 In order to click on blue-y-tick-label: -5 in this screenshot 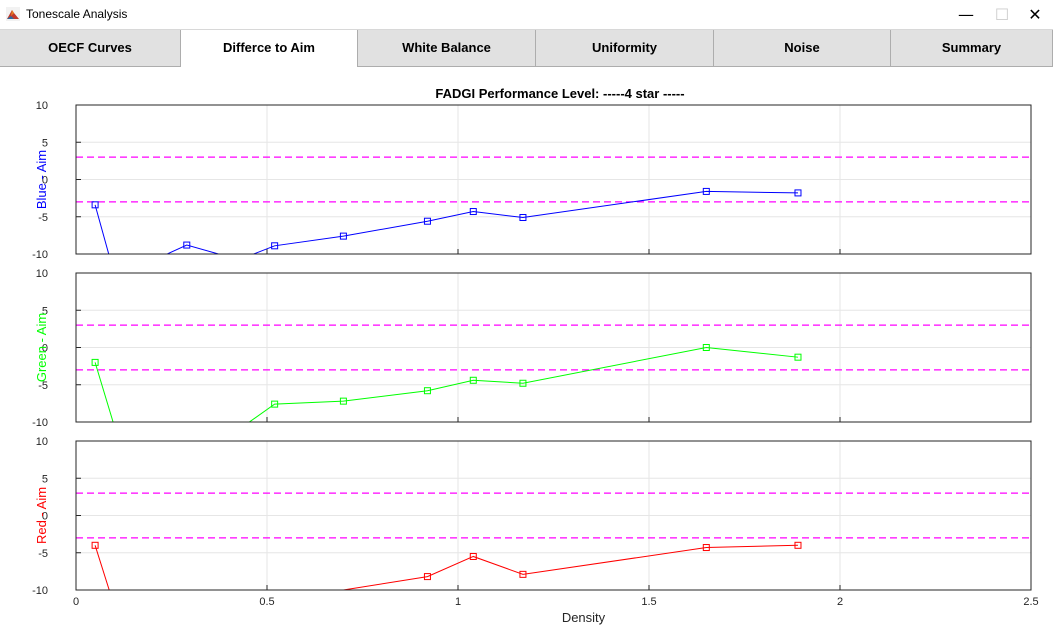, I will do `click(43, 218)`.